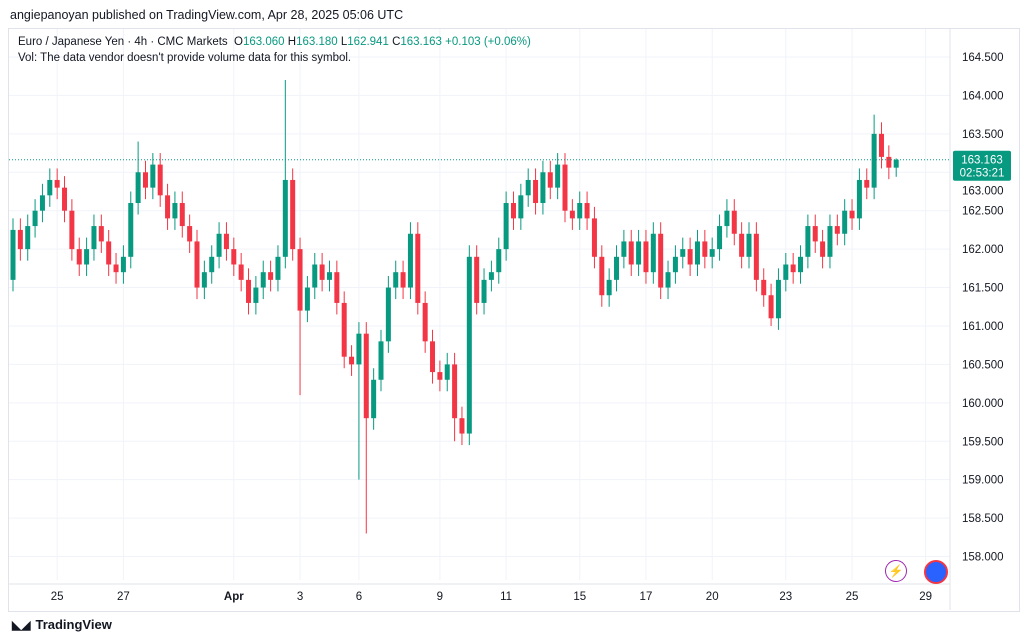  I want to click on open-value: 163.060, so click(264, 42).